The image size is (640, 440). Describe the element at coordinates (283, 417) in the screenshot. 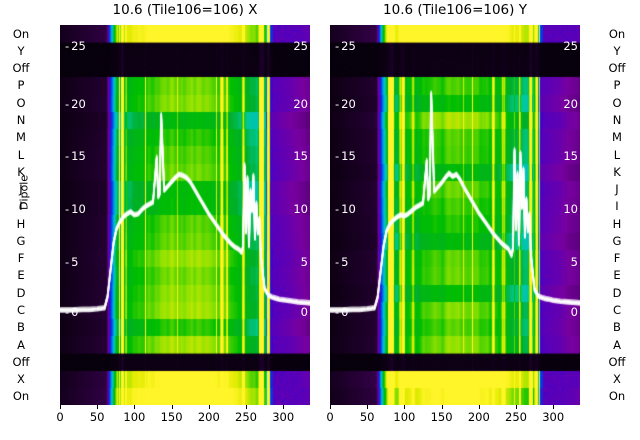

I see `x-tick-label-left-300: 300` at that location.